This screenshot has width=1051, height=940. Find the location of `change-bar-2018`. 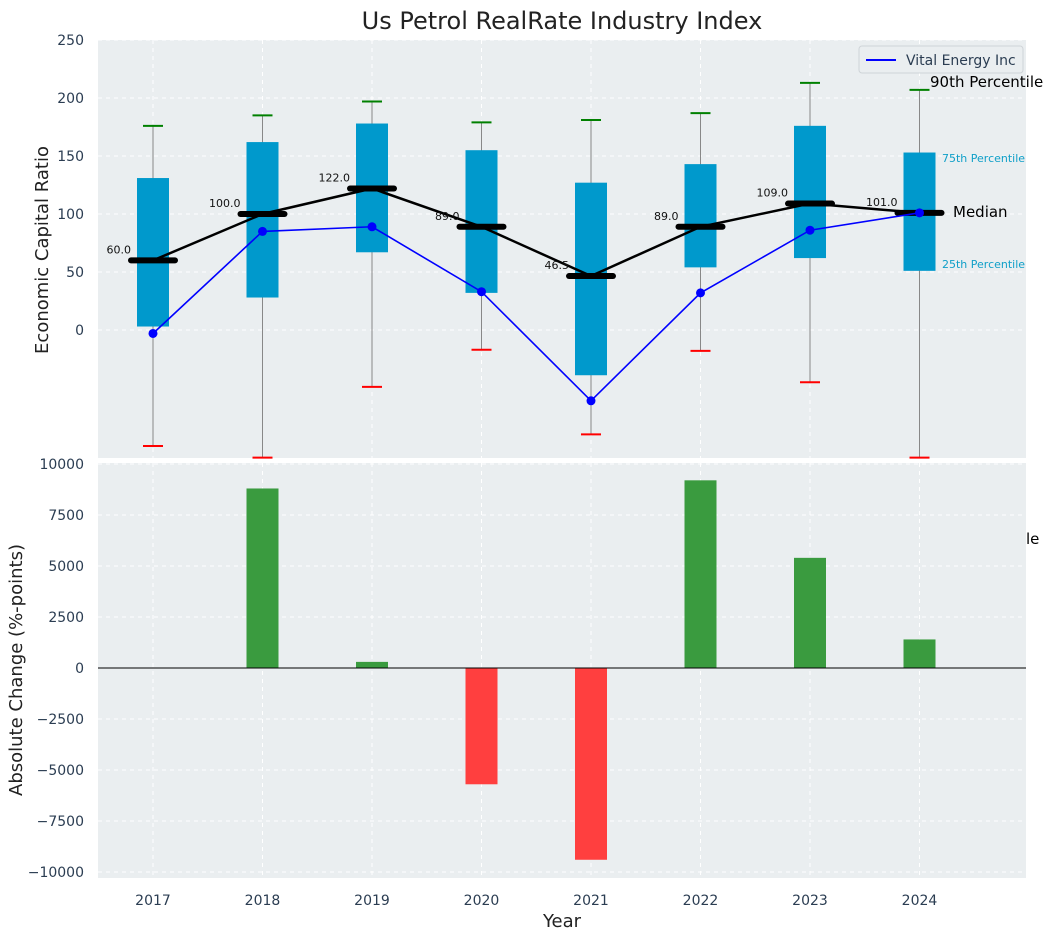

change-bar-2018 is located at coordinates (262, 578).